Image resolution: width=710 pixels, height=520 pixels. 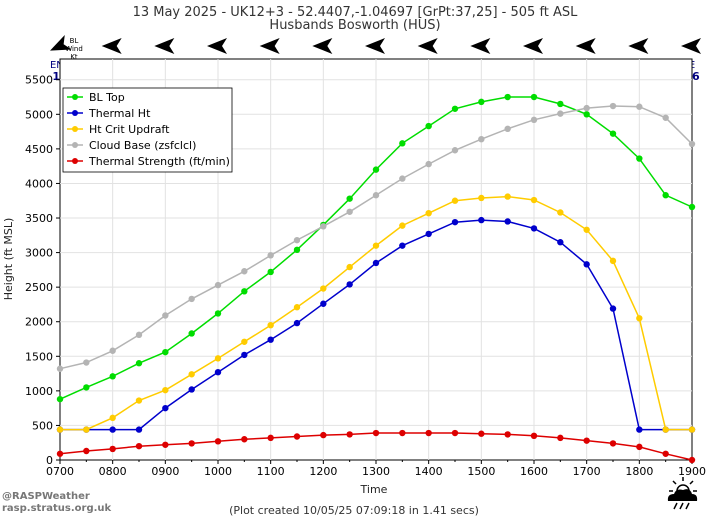 I want to click on x-tick-label: 1900, so click(x=692, y=471).